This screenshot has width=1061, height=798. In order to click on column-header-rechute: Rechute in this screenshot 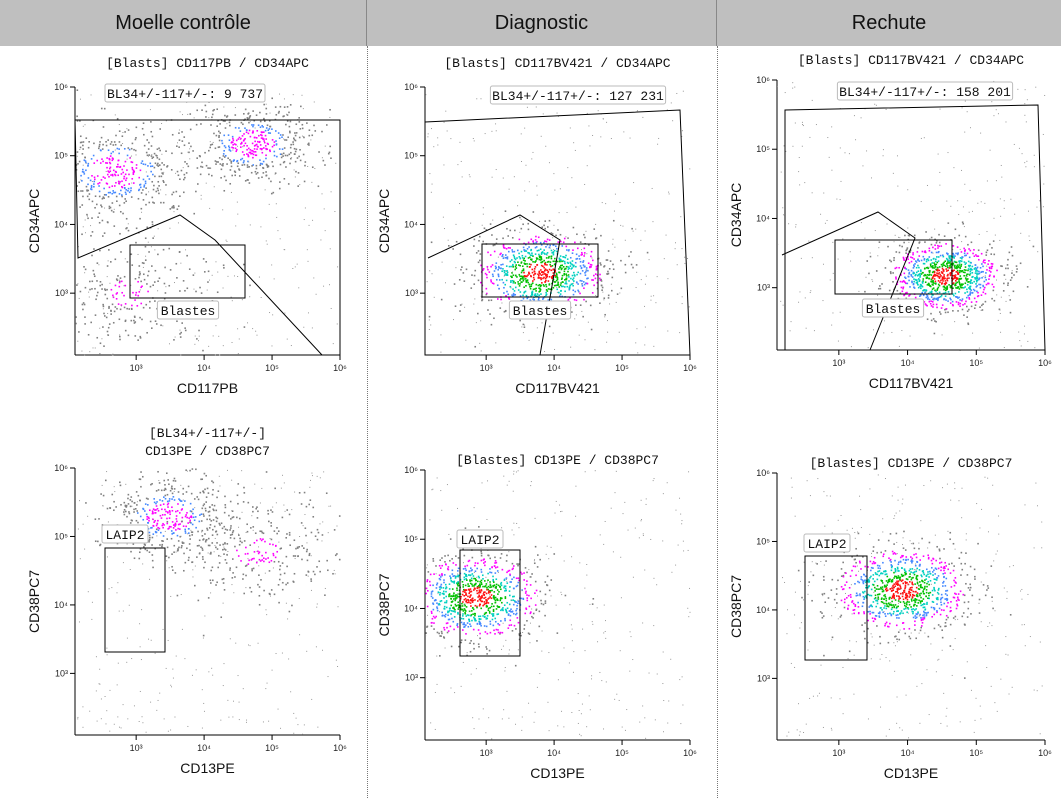, I will do `click(889, 23)`.